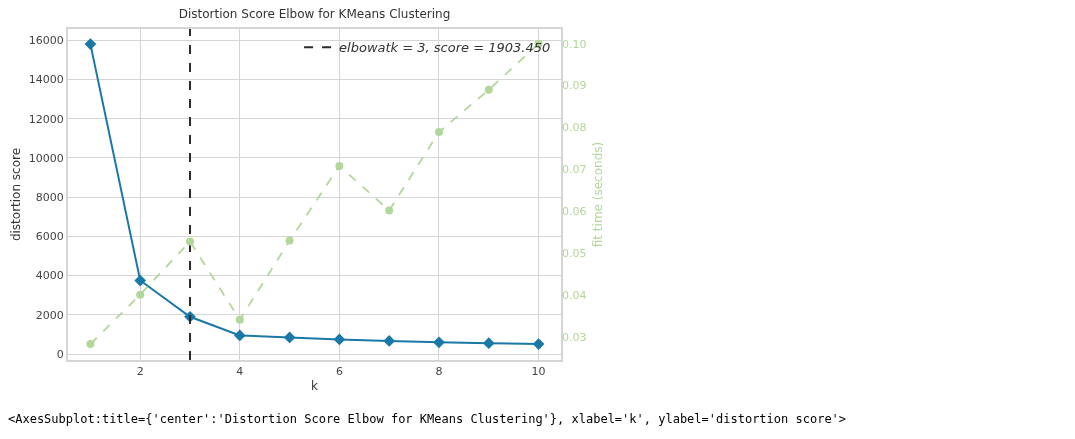  What do you see at coordinates (574, 170) in the screenshot?
I see `y2-tick-label: 0.07` at bounding box center [574, 170].